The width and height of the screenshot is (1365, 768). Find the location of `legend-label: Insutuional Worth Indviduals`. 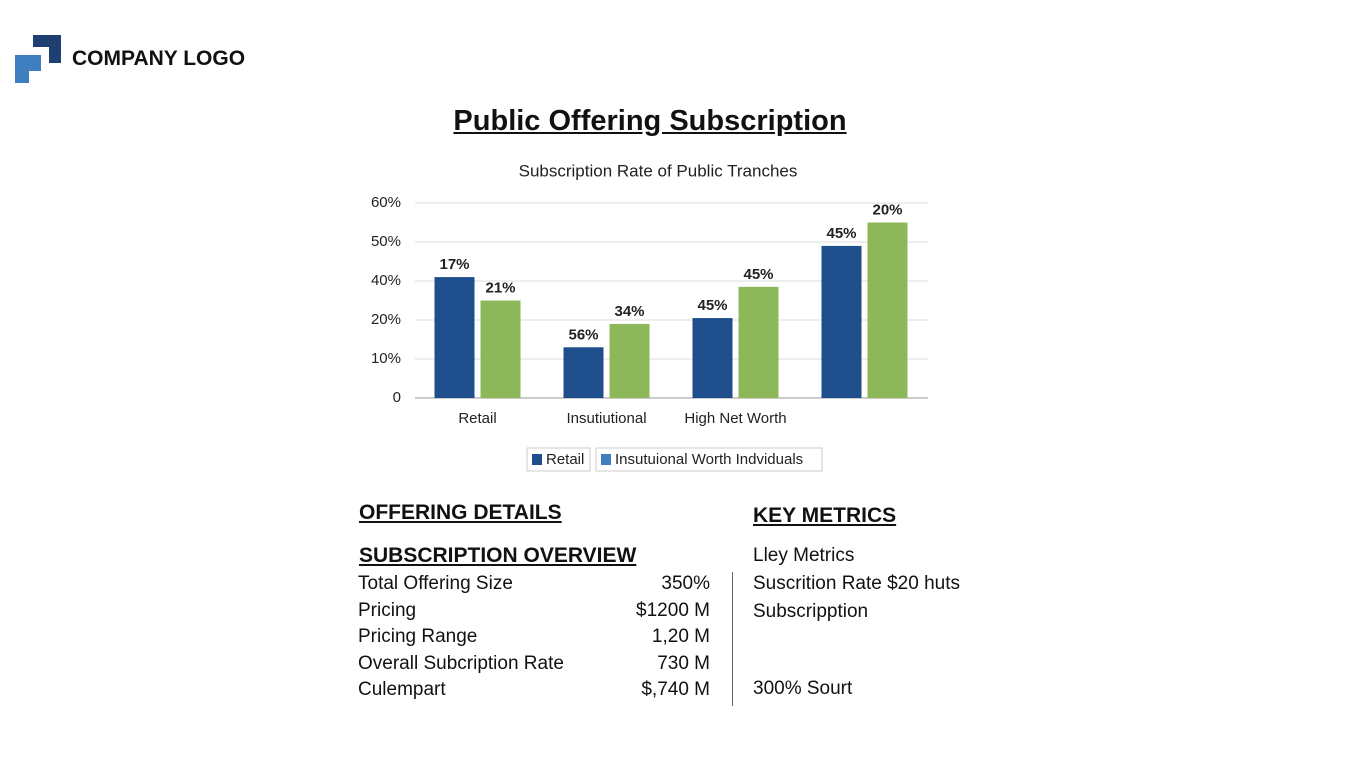

legend-label: Insutuional Worth Indviduals is located at coordinates (709, 459).